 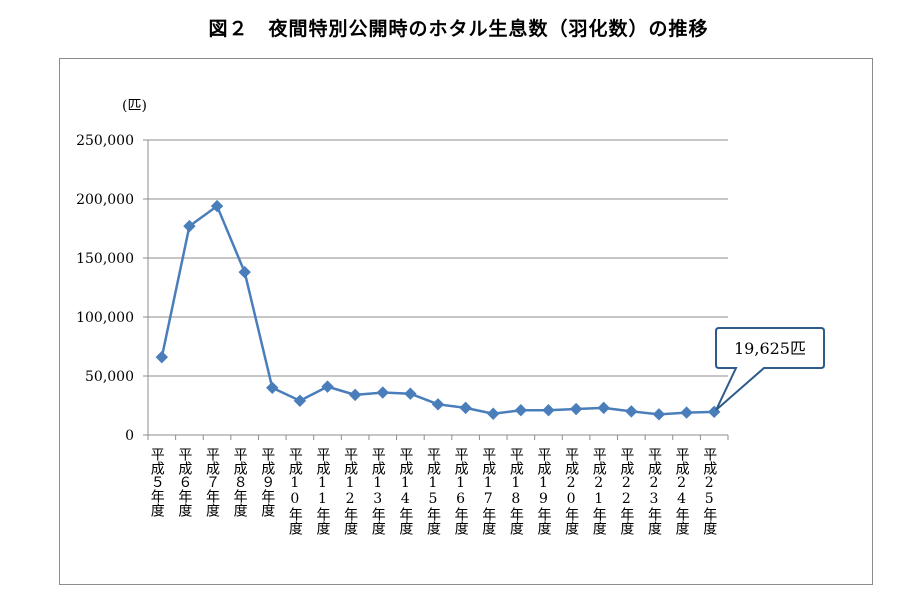 I want to click on x-tick-label: 平成13年度, so click(x=378, y=491).